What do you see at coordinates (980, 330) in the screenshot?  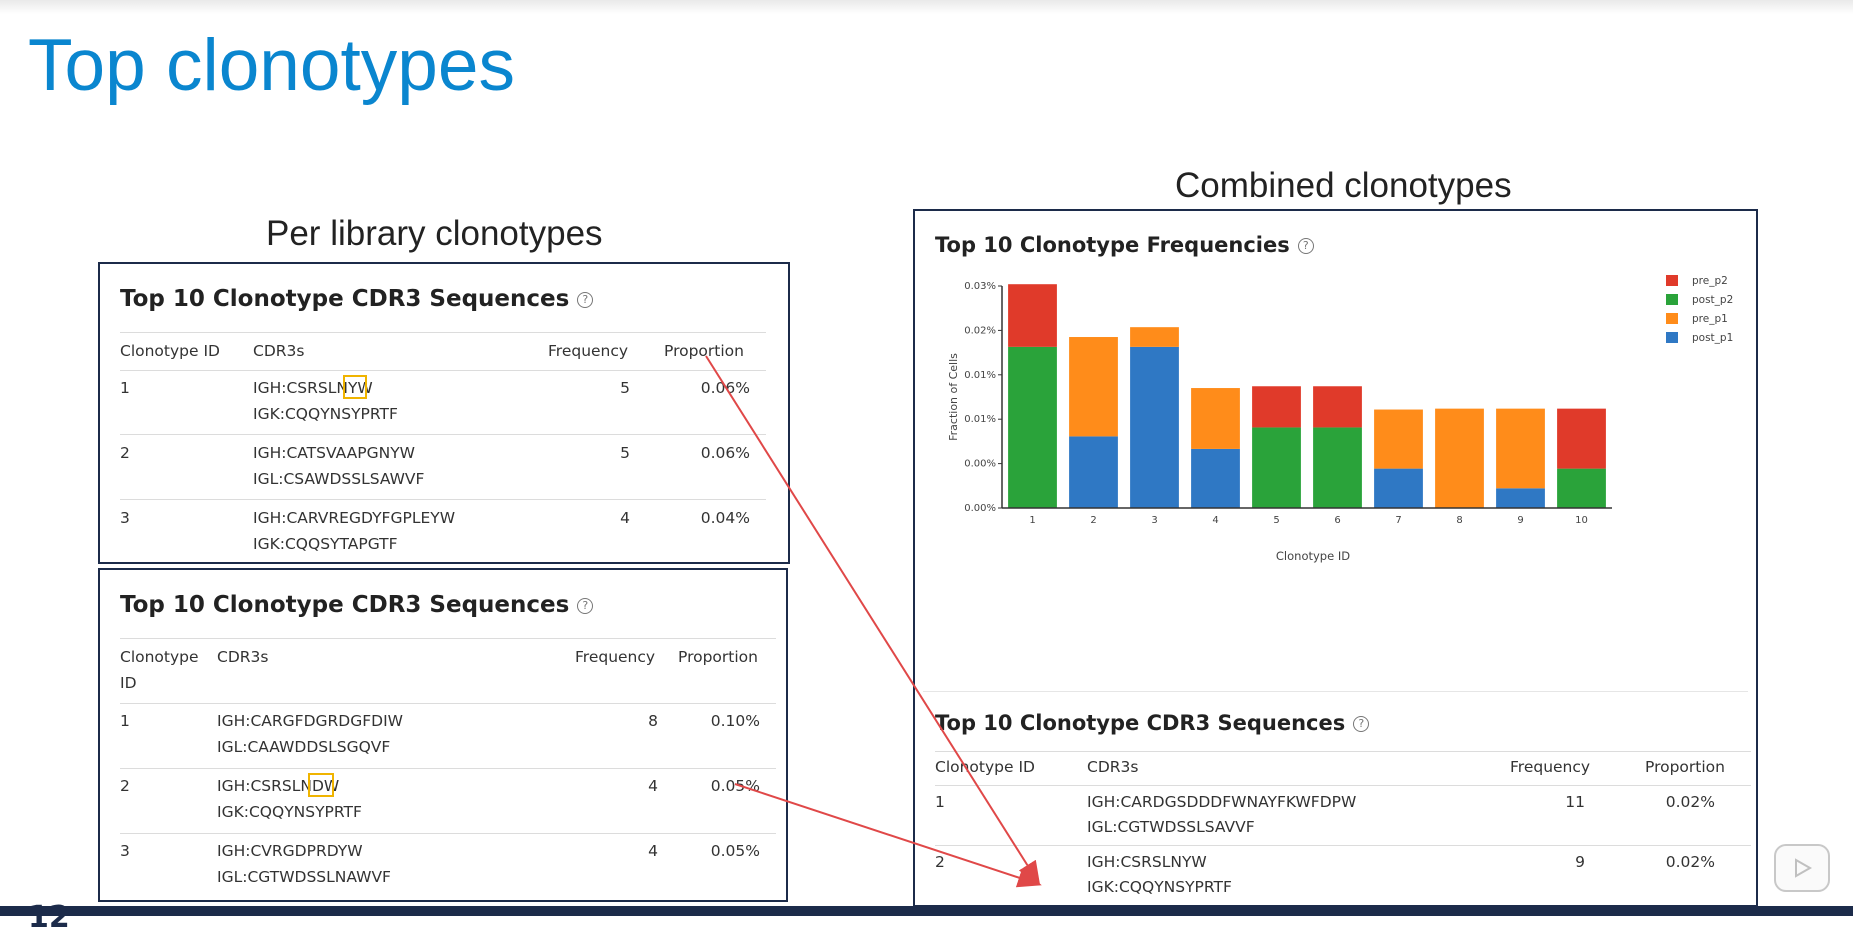 I see `y-tick-label: 0.02%` at bounding box center [980, 330].